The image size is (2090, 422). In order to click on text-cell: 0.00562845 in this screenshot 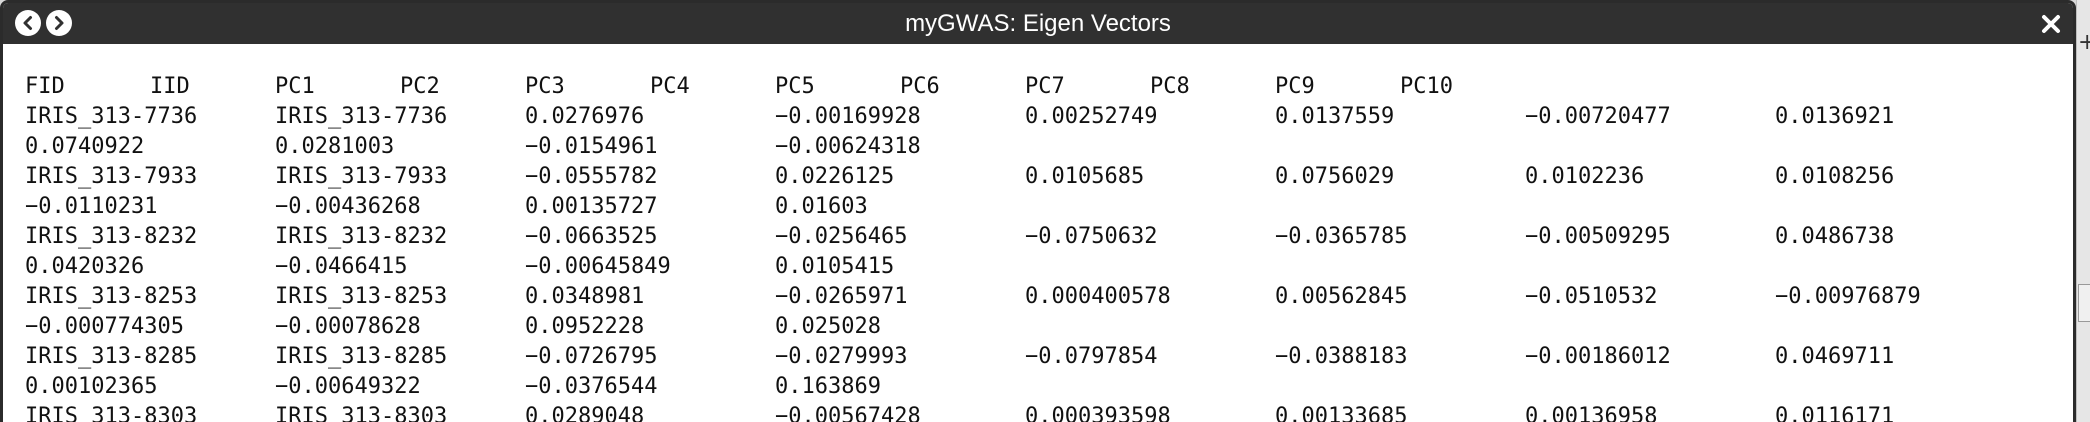, I will do `click(1341, 296)`.